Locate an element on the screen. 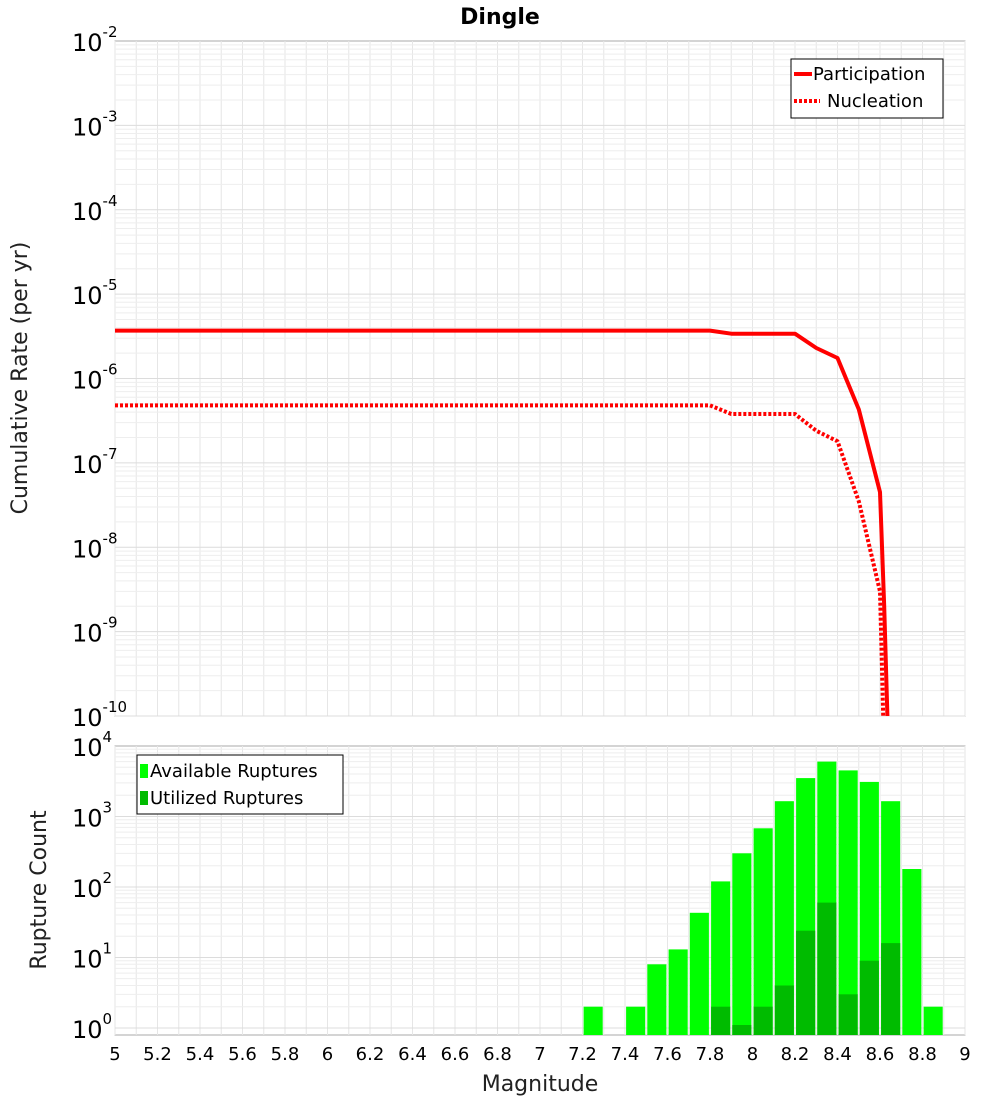  legend-nucleation-label: Nucleation is located at coordinates (875, 101).